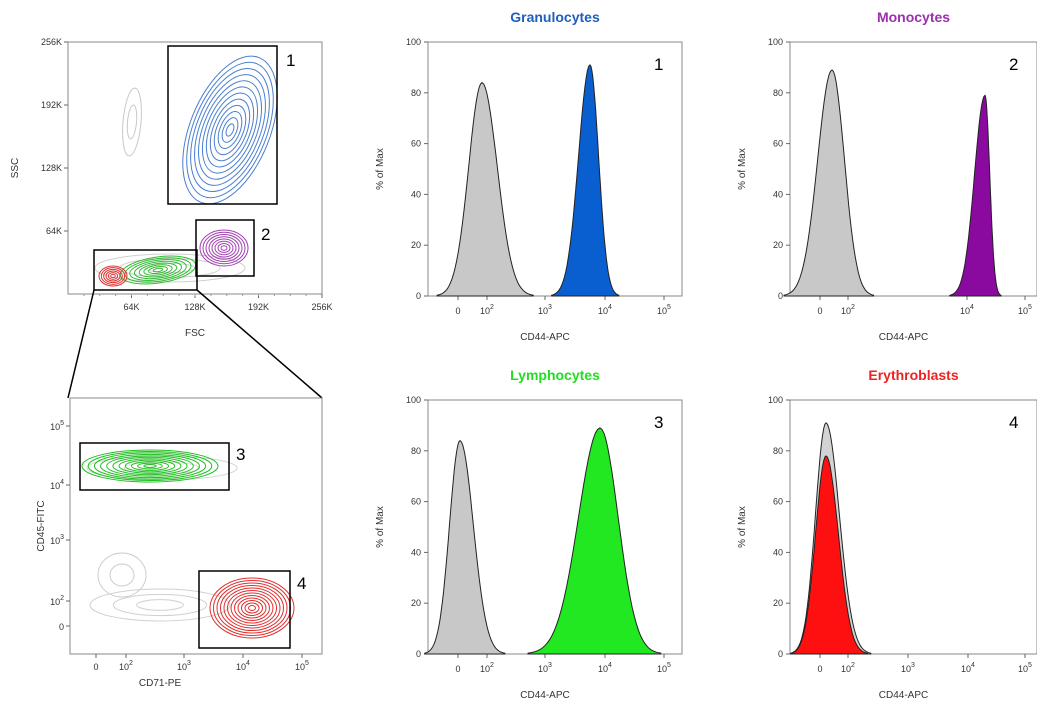 This screenshot has width=1037, height=706. What do you see at coordinates (913, 17) in the screenshot?
I see `chart-title: Monocytes` at bounding box center [913, 17].